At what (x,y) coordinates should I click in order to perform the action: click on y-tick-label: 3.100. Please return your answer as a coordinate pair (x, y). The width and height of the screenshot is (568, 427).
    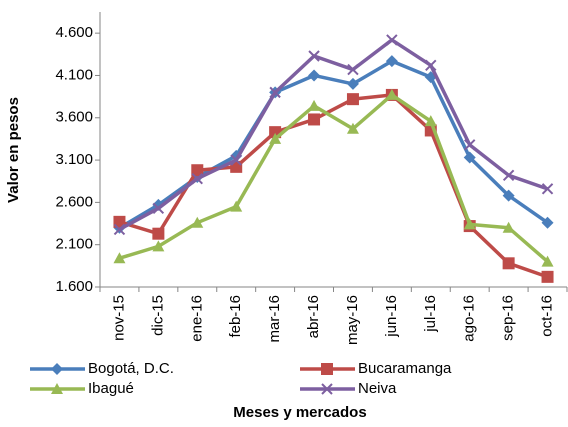
    Looking at the image, I should click on (74, 159).